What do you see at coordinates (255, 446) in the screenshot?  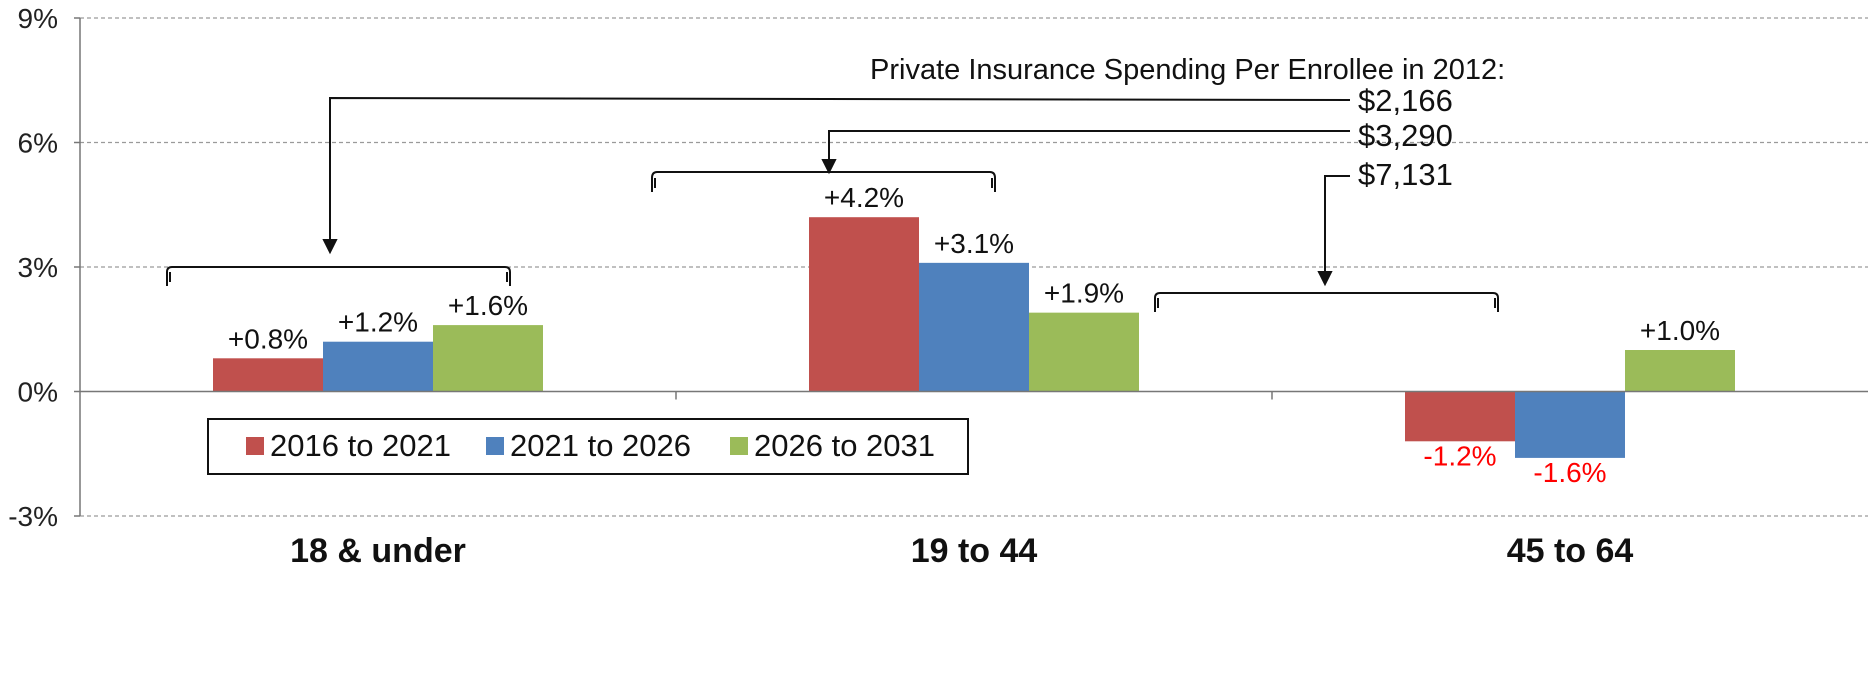 I see `legend-swatch-2016-2021` at bounding box center [255, 446].